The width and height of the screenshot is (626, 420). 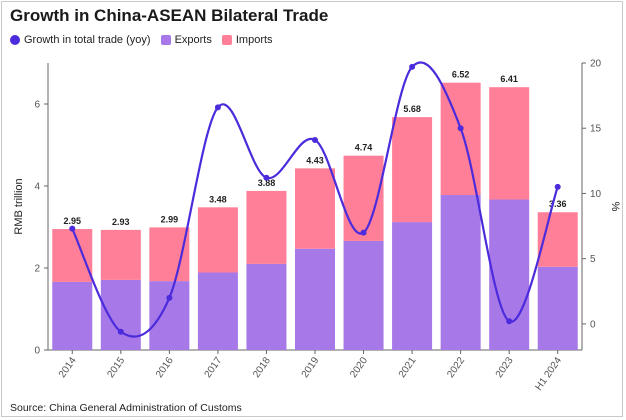 I want to click on x-tick-label: 2016, so click(x=165, y=367).